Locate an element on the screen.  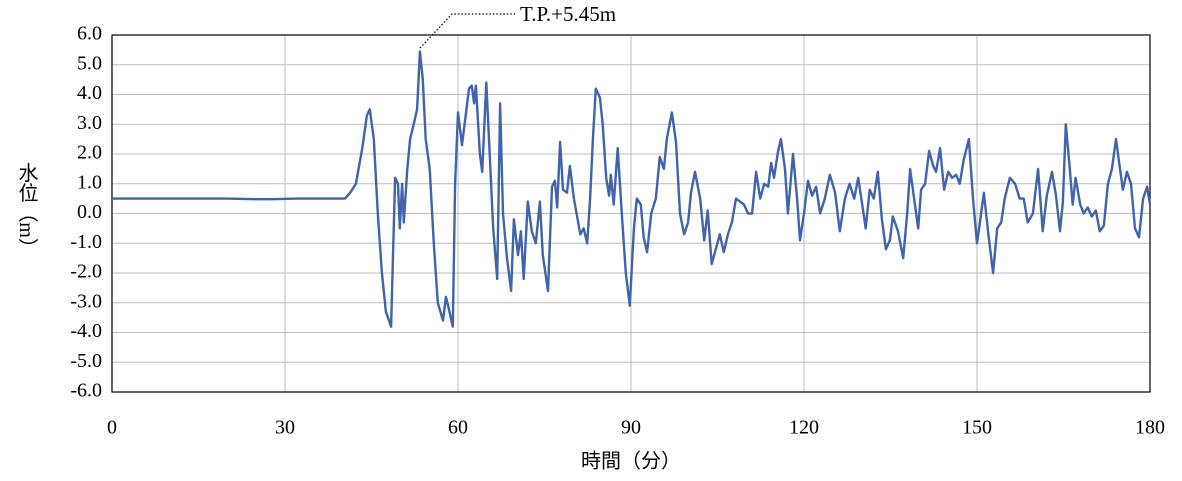
x-tick-label: 0 is located at coordinates (112, 428).